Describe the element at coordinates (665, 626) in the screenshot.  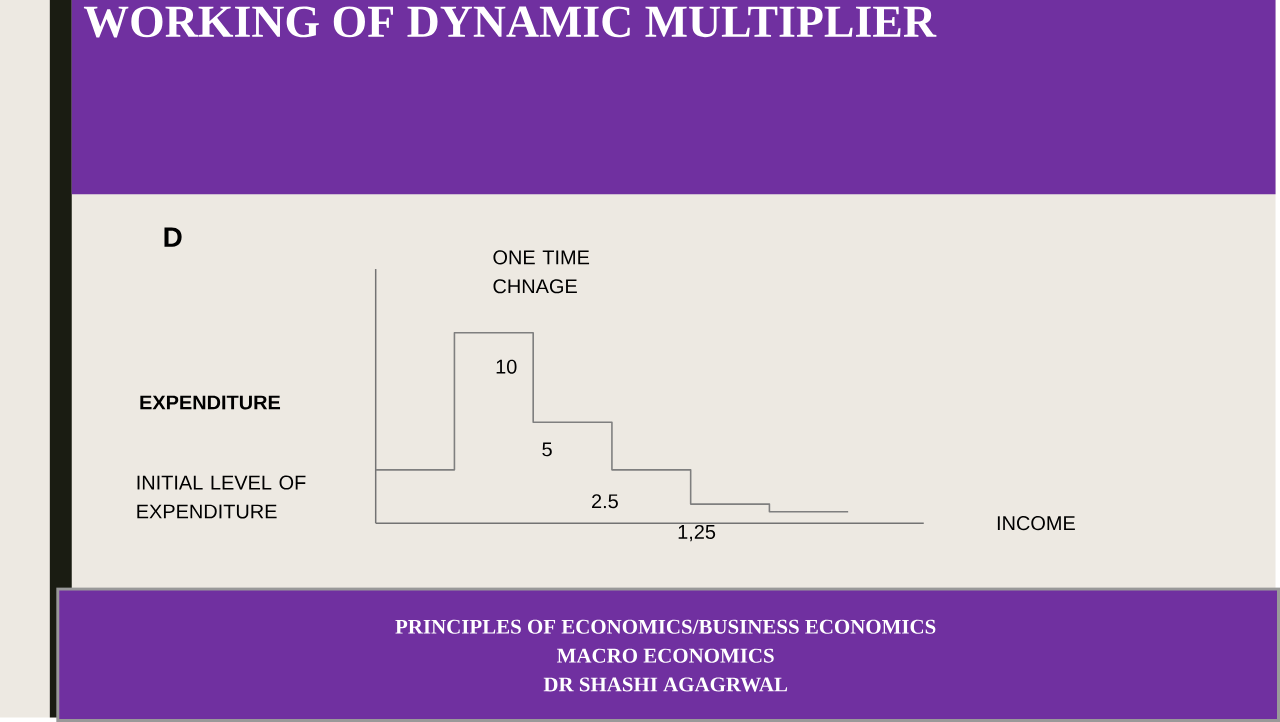
I see `text: PRINCIPLES OF ECONOMICS/BUSINESS ECONOMICS` at that location.